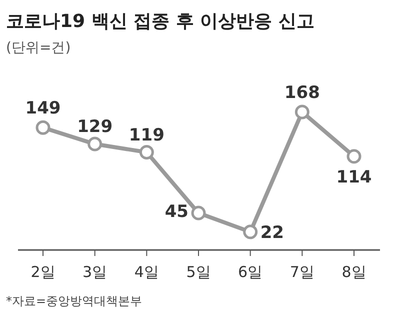 This screenshot has height=328, width=400. Describe the element at coordinates (74, 301) in the screenshot. I see `text: *자료=중앙방역대책본부` at that location.